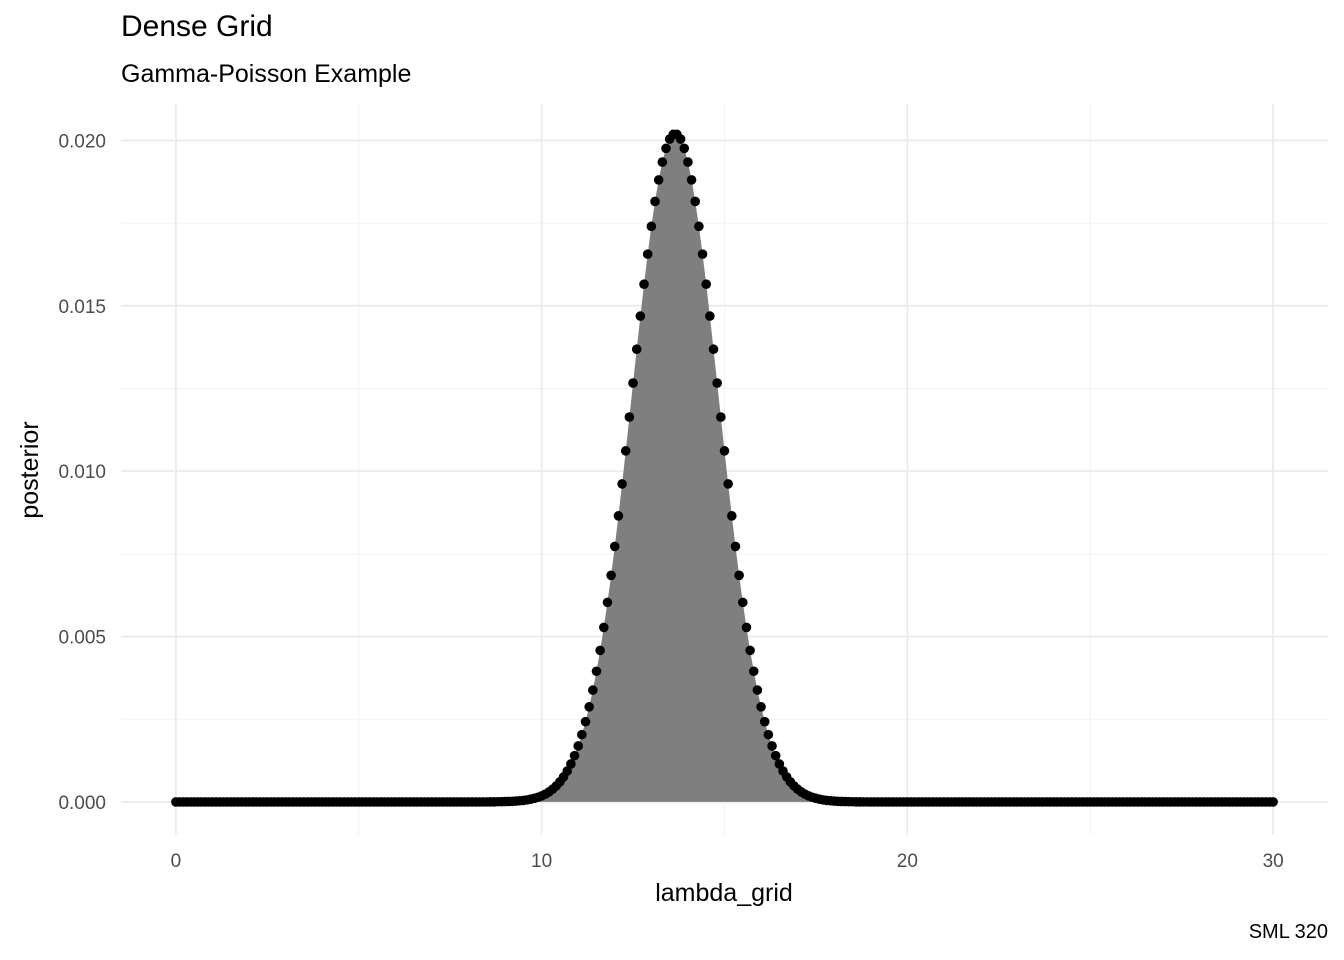 The height and width of the screenshot is (960, 1344). I want to click on x-tick-label: 20, so click(907, 861).